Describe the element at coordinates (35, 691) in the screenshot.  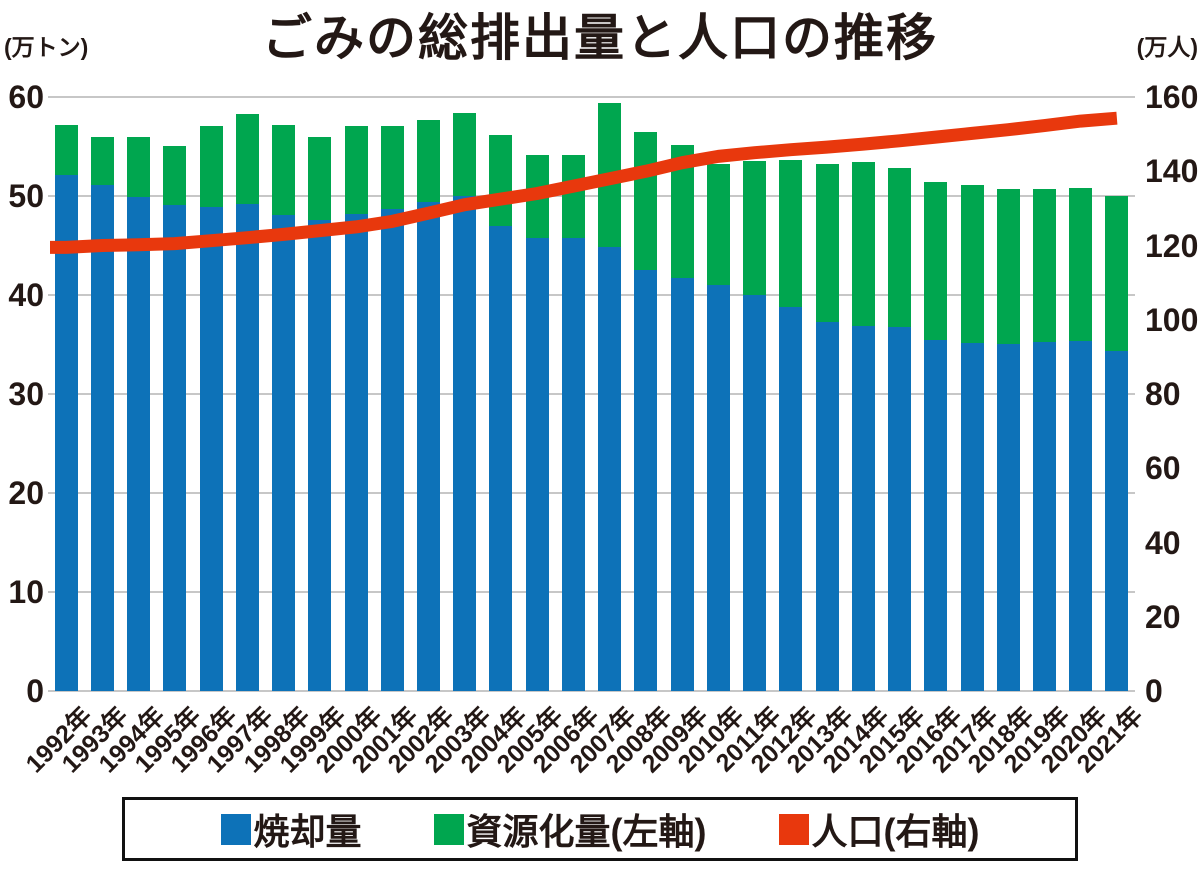
I see `left-y-tick-label: 0` at that location.